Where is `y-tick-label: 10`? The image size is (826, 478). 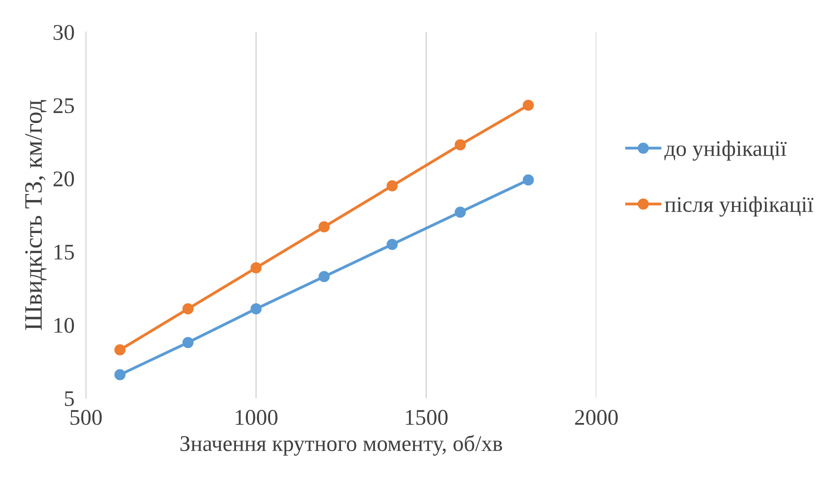 y-tick-label: 10 is located at coordinates (64, 325).